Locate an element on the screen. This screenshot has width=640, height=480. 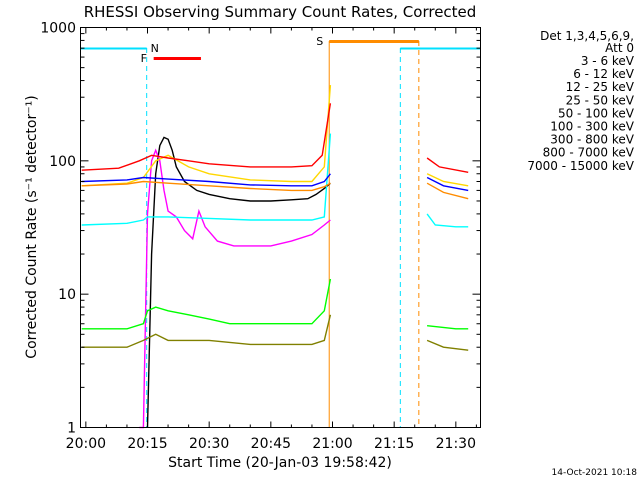
y-tick-label: 100 is located at coordinates (62, 162).